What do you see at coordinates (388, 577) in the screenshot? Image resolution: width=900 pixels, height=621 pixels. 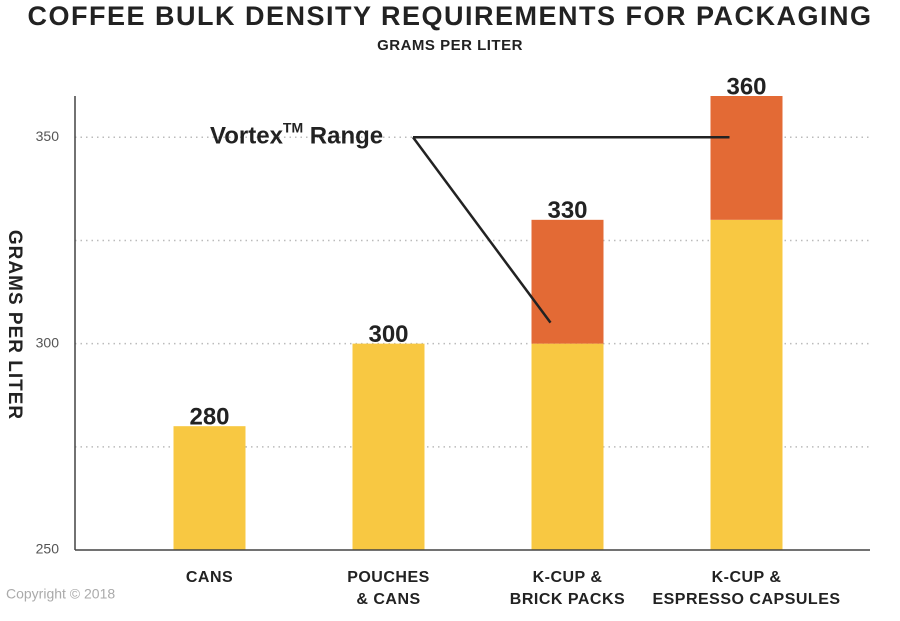 I see `x-tick-label: POUCHES` at bounding box center [388, 577].